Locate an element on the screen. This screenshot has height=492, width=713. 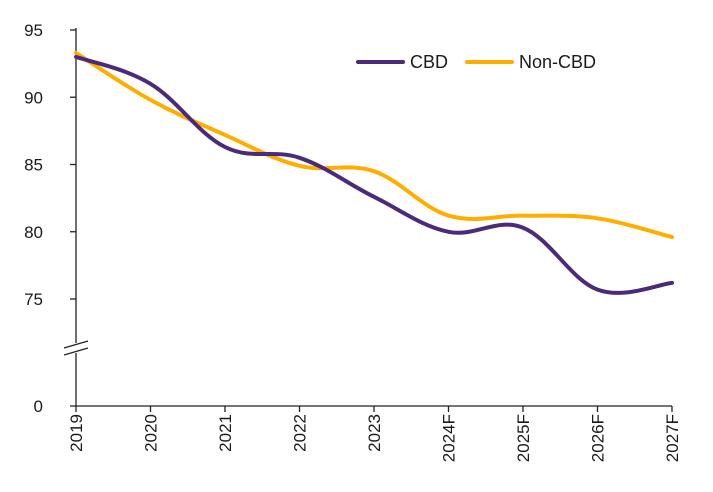
y-tick-label: 0 is located at coordinates (38, 406).